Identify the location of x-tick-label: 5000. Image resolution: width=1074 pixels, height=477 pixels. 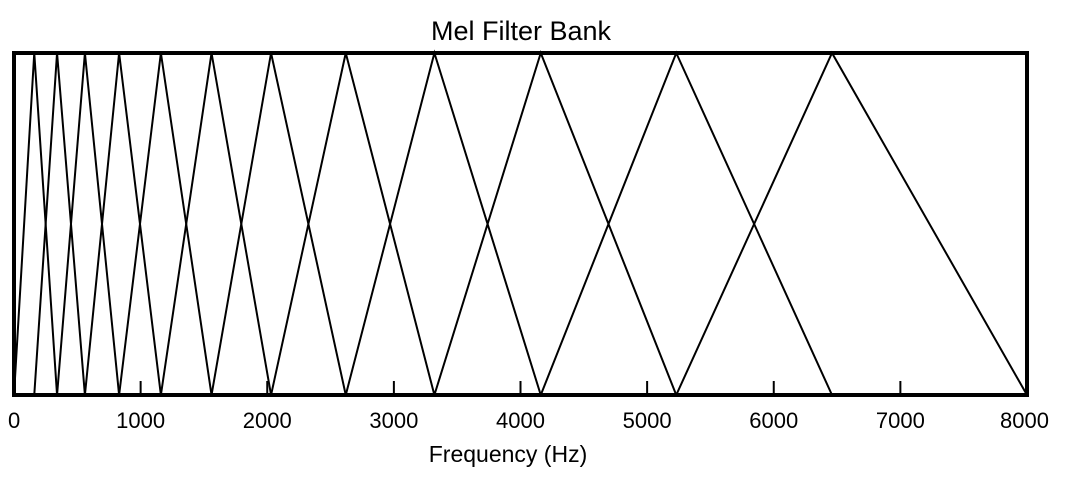
(647, 420).